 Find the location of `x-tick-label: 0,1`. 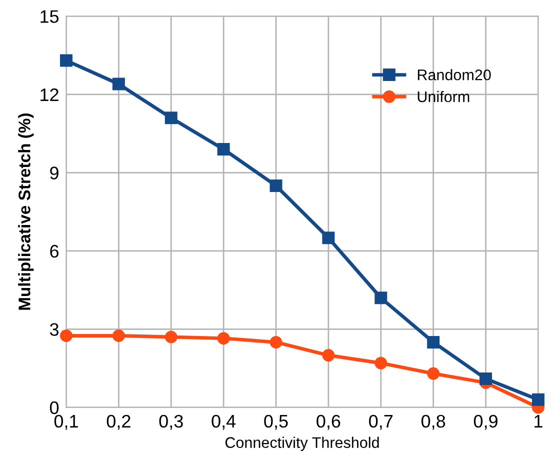

x-tick-label: 0,1 is located at coordinates (66, 422).